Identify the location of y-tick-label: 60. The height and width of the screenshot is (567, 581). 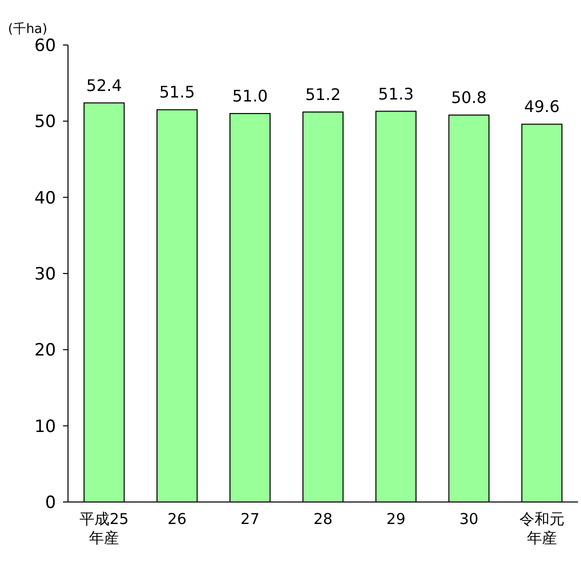
(45, 46).